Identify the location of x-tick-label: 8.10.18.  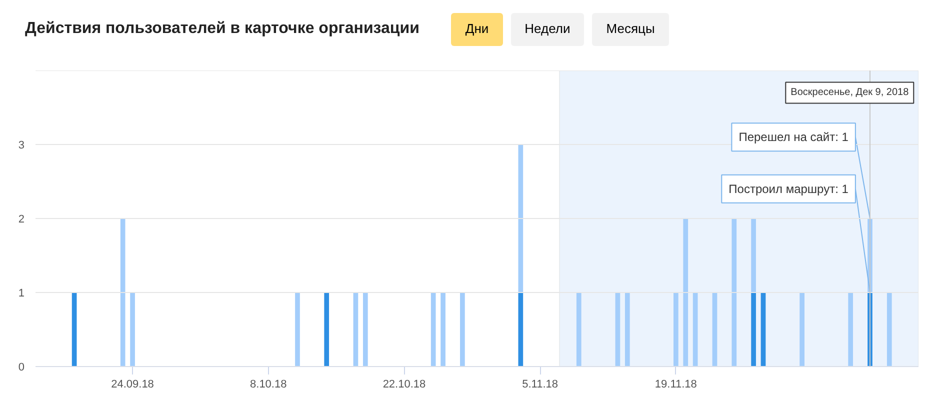
(268, 384).